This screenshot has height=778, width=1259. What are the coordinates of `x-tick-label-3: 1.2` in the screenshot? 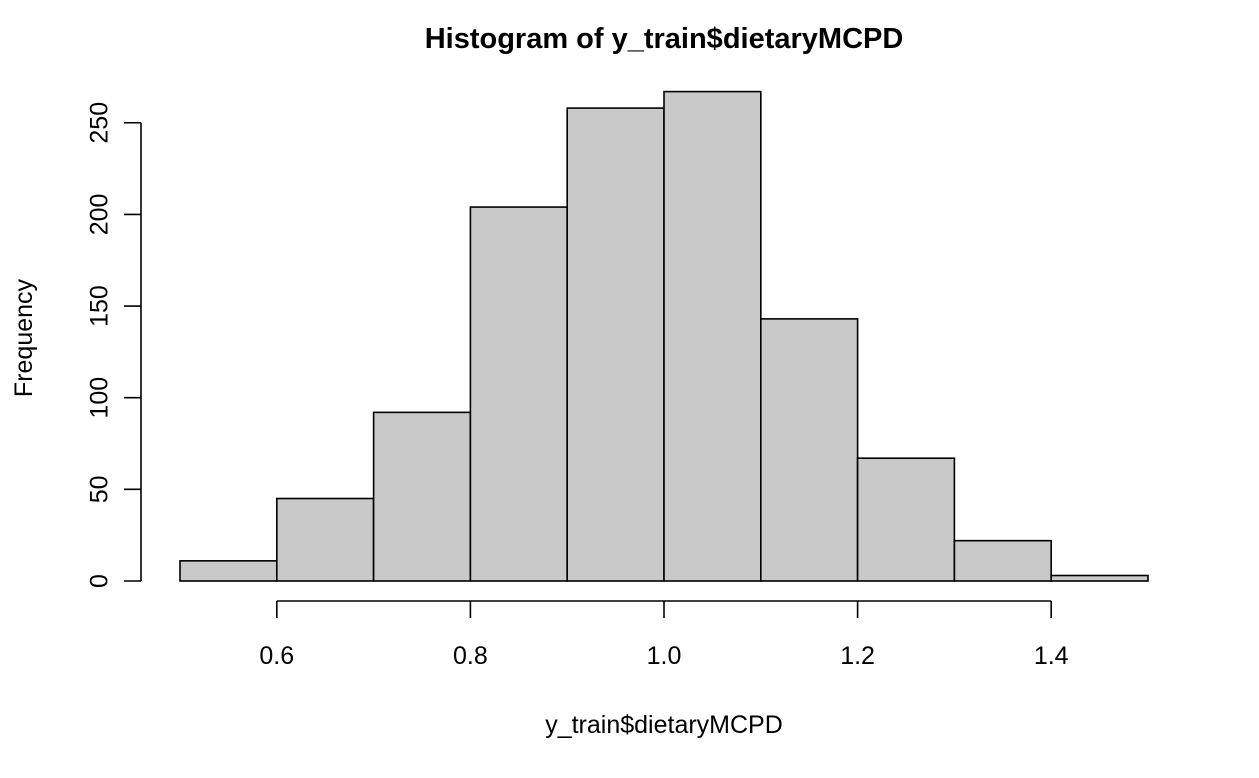 It's located at (857, 656).